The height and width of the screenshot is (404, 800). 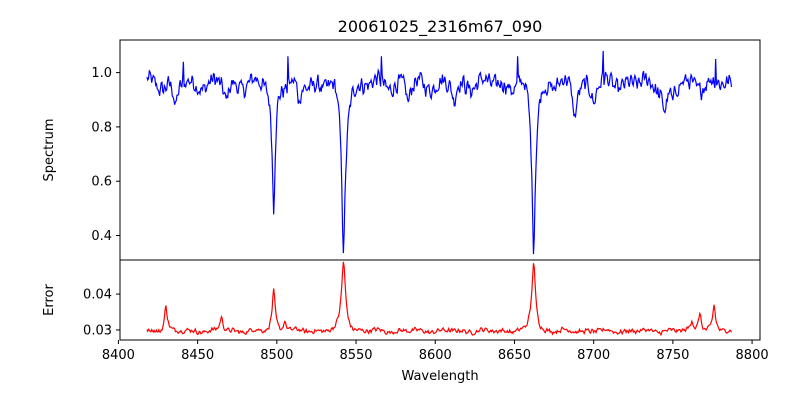 I want to click on x-tick-label: 8800, so click(x=752, y=355).